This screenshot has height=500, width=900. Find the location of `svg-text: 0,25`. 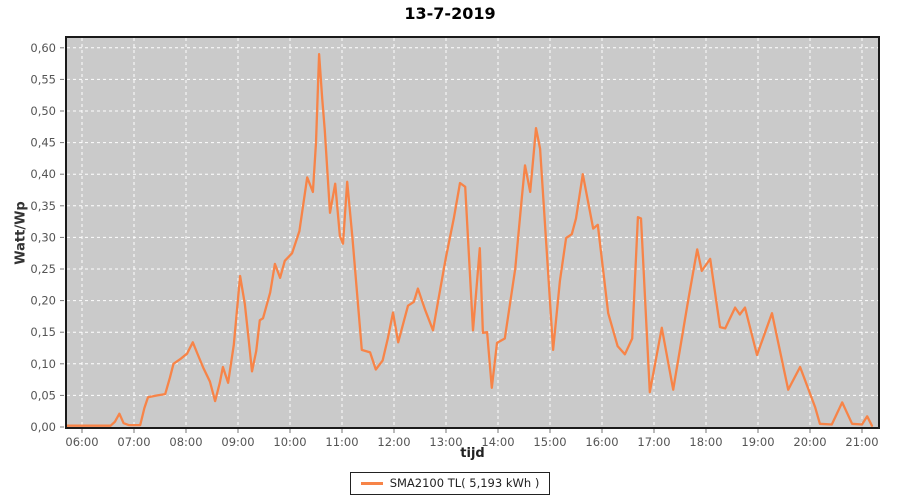

svg-text: 0,25 is located at coordinates (43, 269).